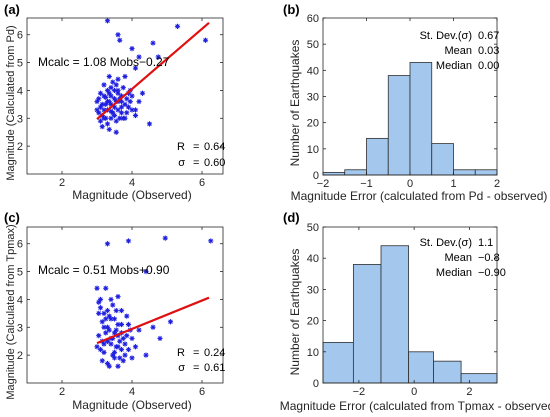 This screenshot has width=550, height=417. What do you see at coordinates (196, 163) in the screenshot?
I see `stat-equals-a-sigma: =` at bounding box center [196, 163].